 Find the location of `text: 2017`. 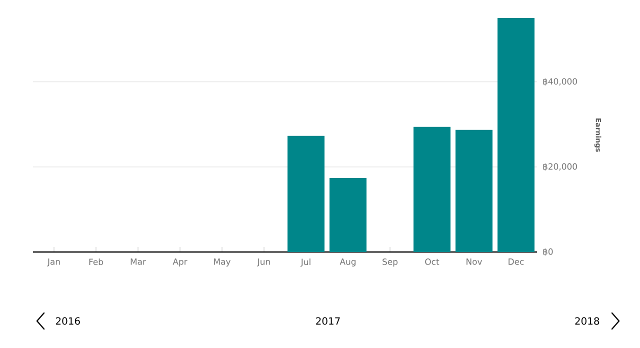

text: 2017 is located at coordinates (328, 321).